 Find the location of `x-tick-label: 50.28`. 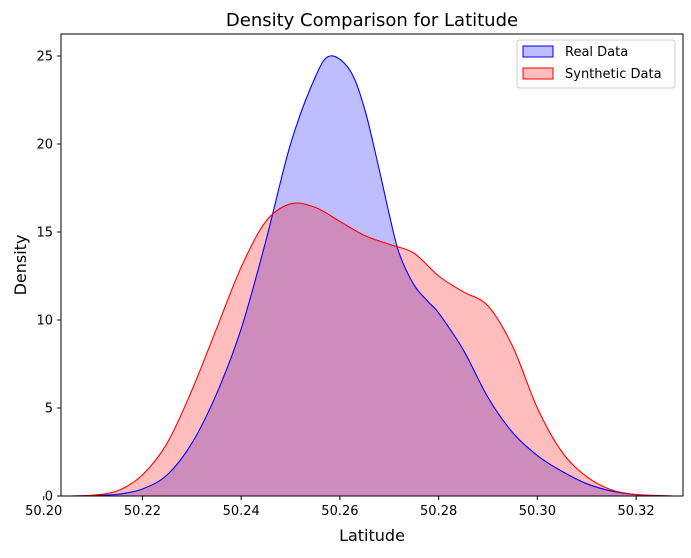

x-tick-label: 50.28 is located at coordinates (438, 511).